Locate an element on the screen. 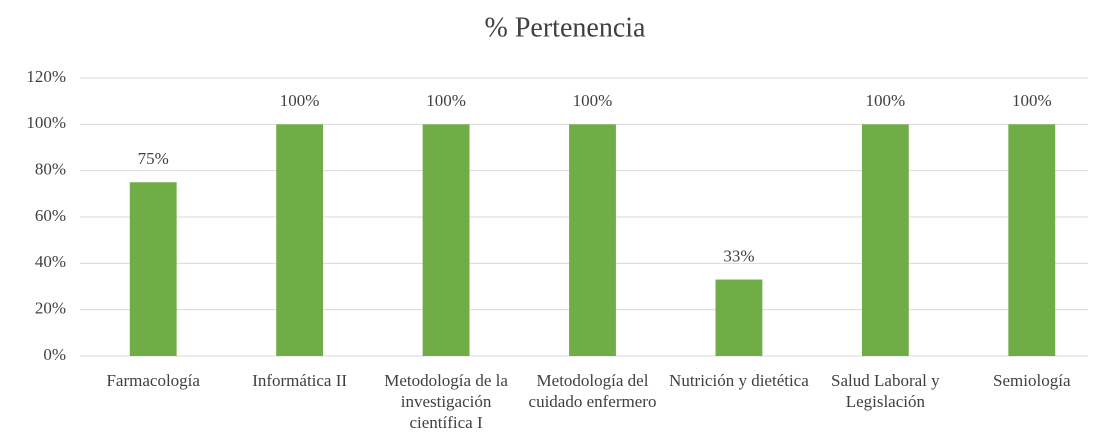 This screenshot has width=1096, height=441. y-tick-label: 20% is located at coordinates (50, 308).